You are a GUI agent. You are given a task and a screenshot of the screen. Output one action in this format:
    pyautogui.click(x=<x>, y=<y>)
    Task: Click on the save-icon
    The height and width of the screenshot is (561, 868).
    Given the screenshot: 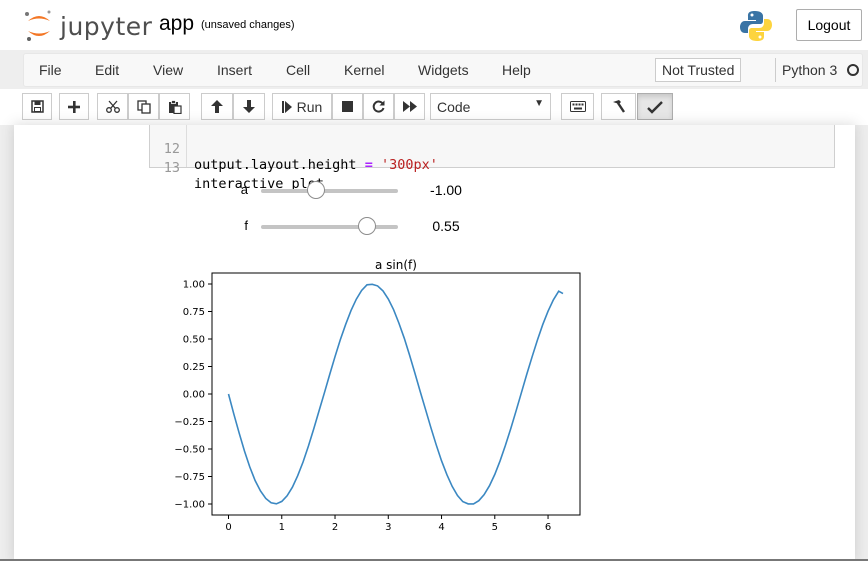 What is the action you would take?
    pyautogui.click(x=37, y=106)
    